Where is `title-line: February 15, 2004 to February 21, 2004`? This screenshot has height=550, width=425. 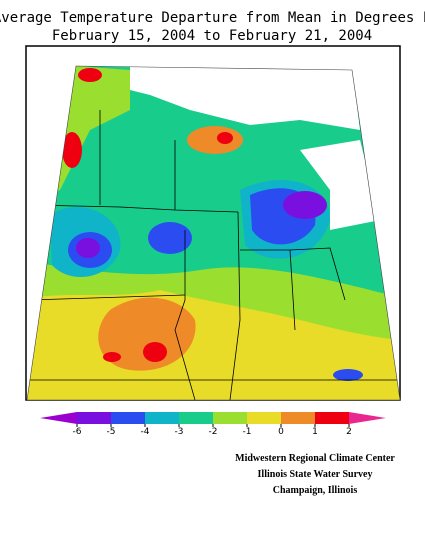 title-line: February 15, 2004 to February 21, 2004 is located at coordinates (212, 36).